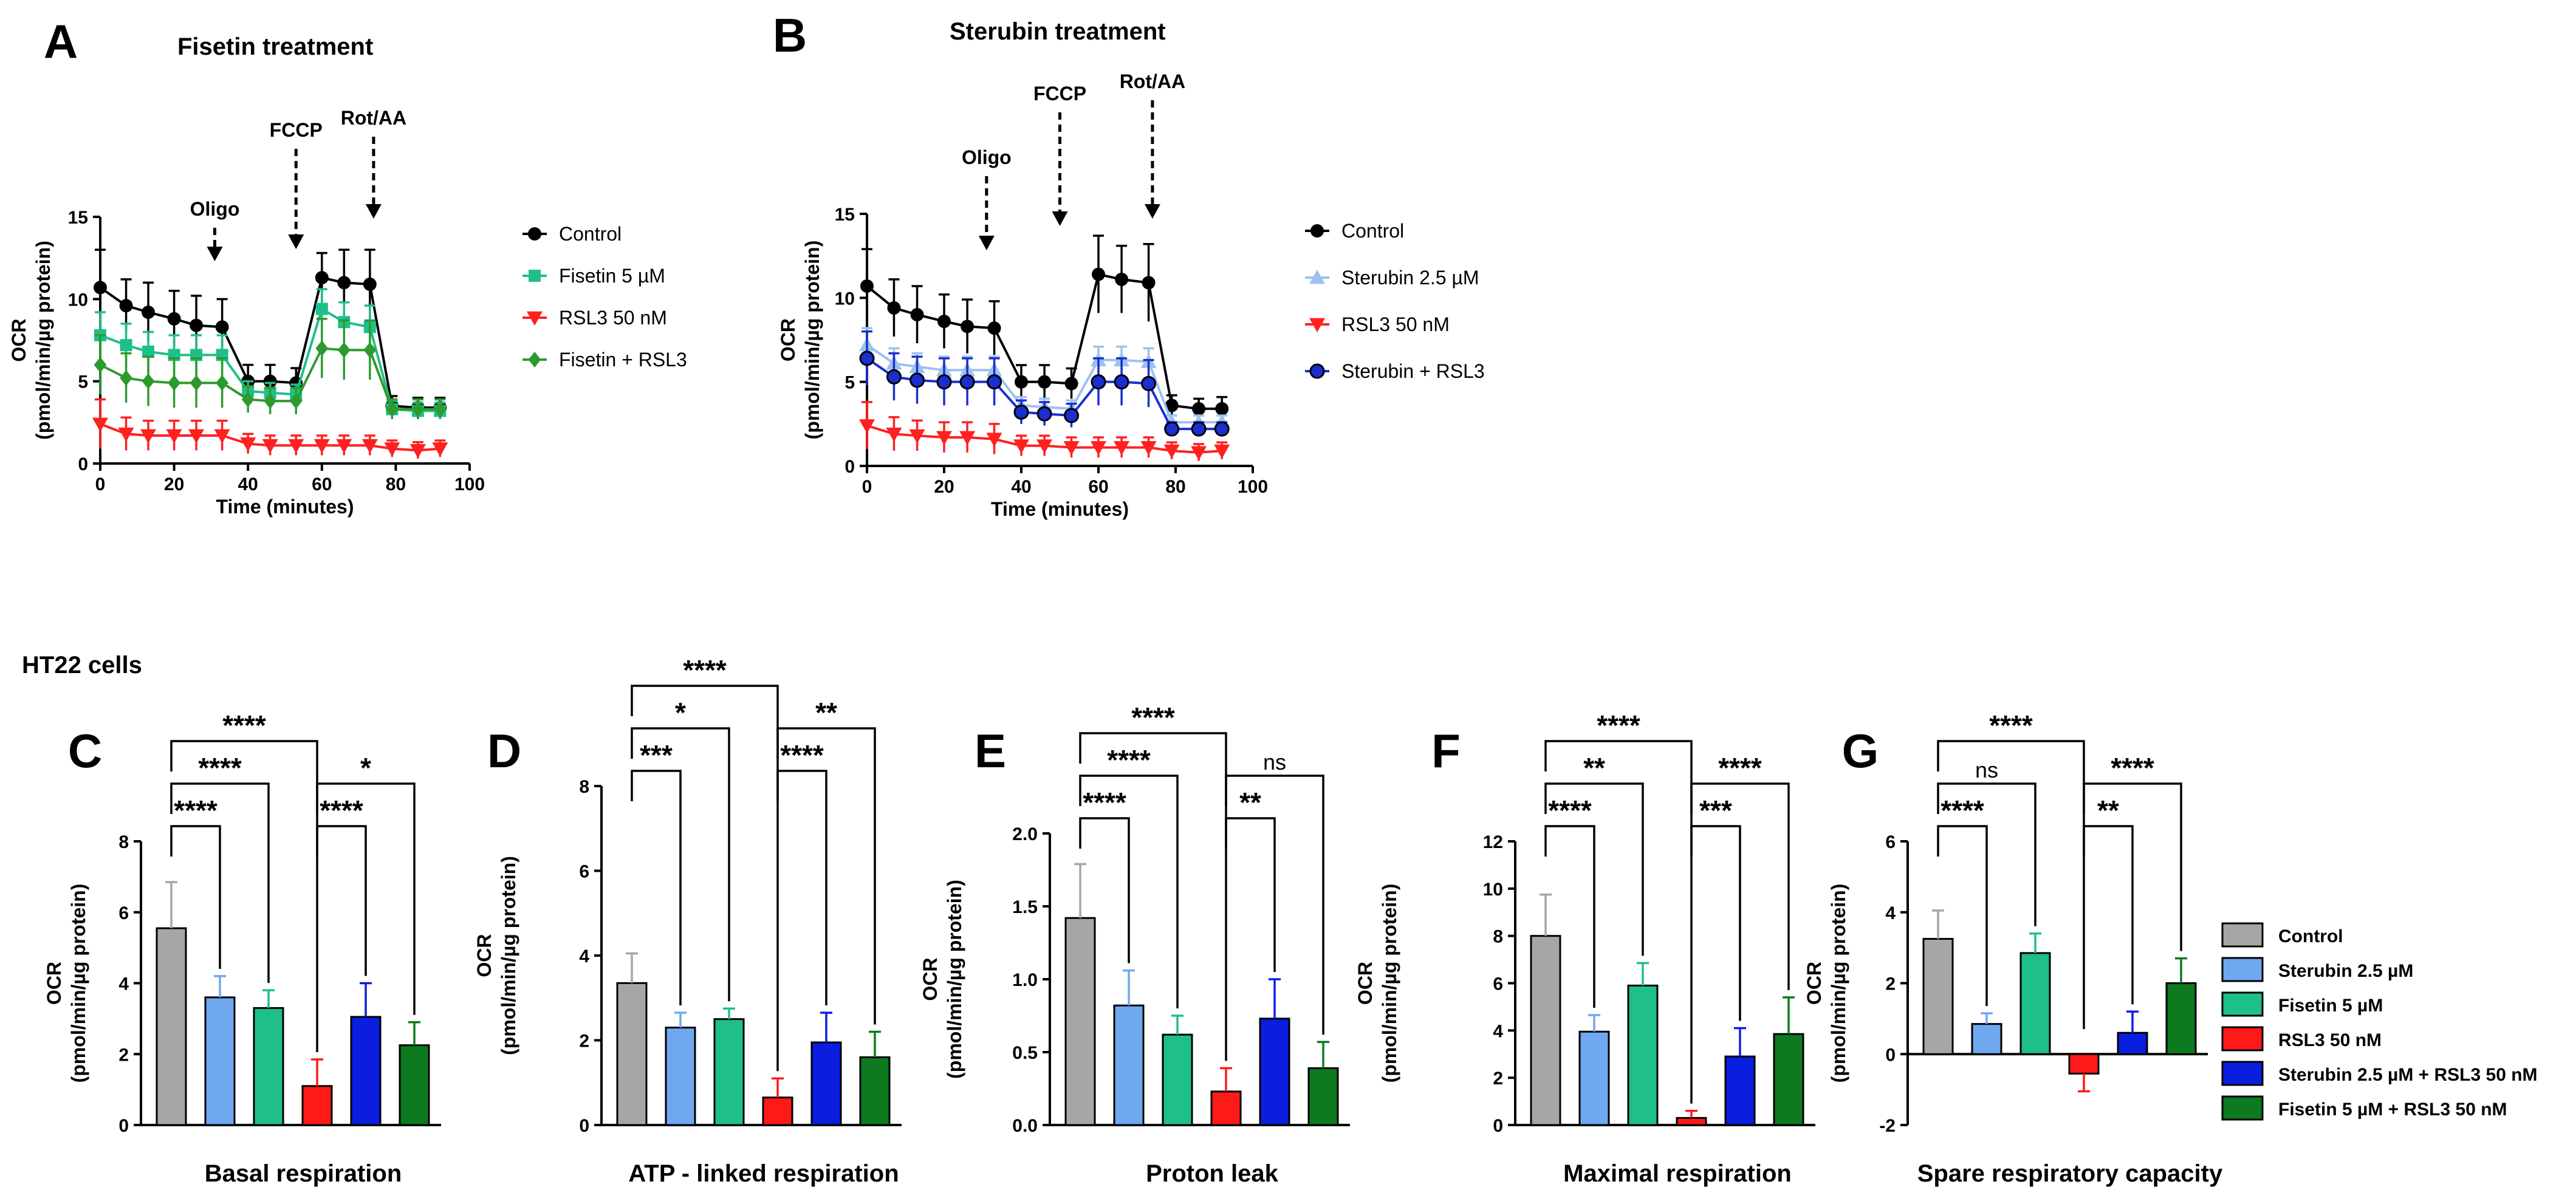  What do you see at coordinates (43, 340) in the screenshot?
I see `panel-a-ylabel-1: (pmol/min/µg protein)` at bounding box center [43, 340].